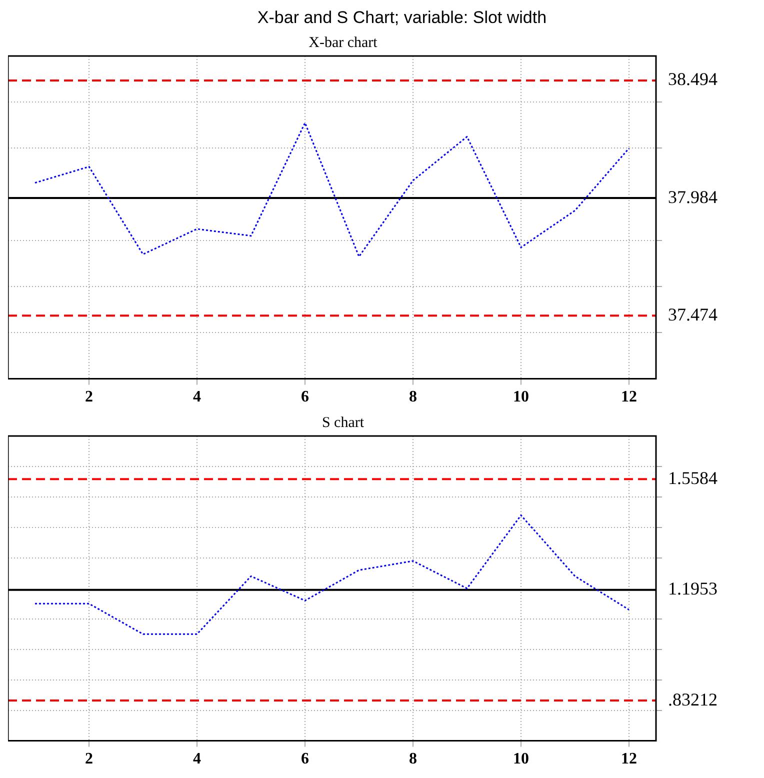 Image resolution: width=764 pixels, height=778 pixels. I want to click on chart-title: S chart, so click(343, 422).